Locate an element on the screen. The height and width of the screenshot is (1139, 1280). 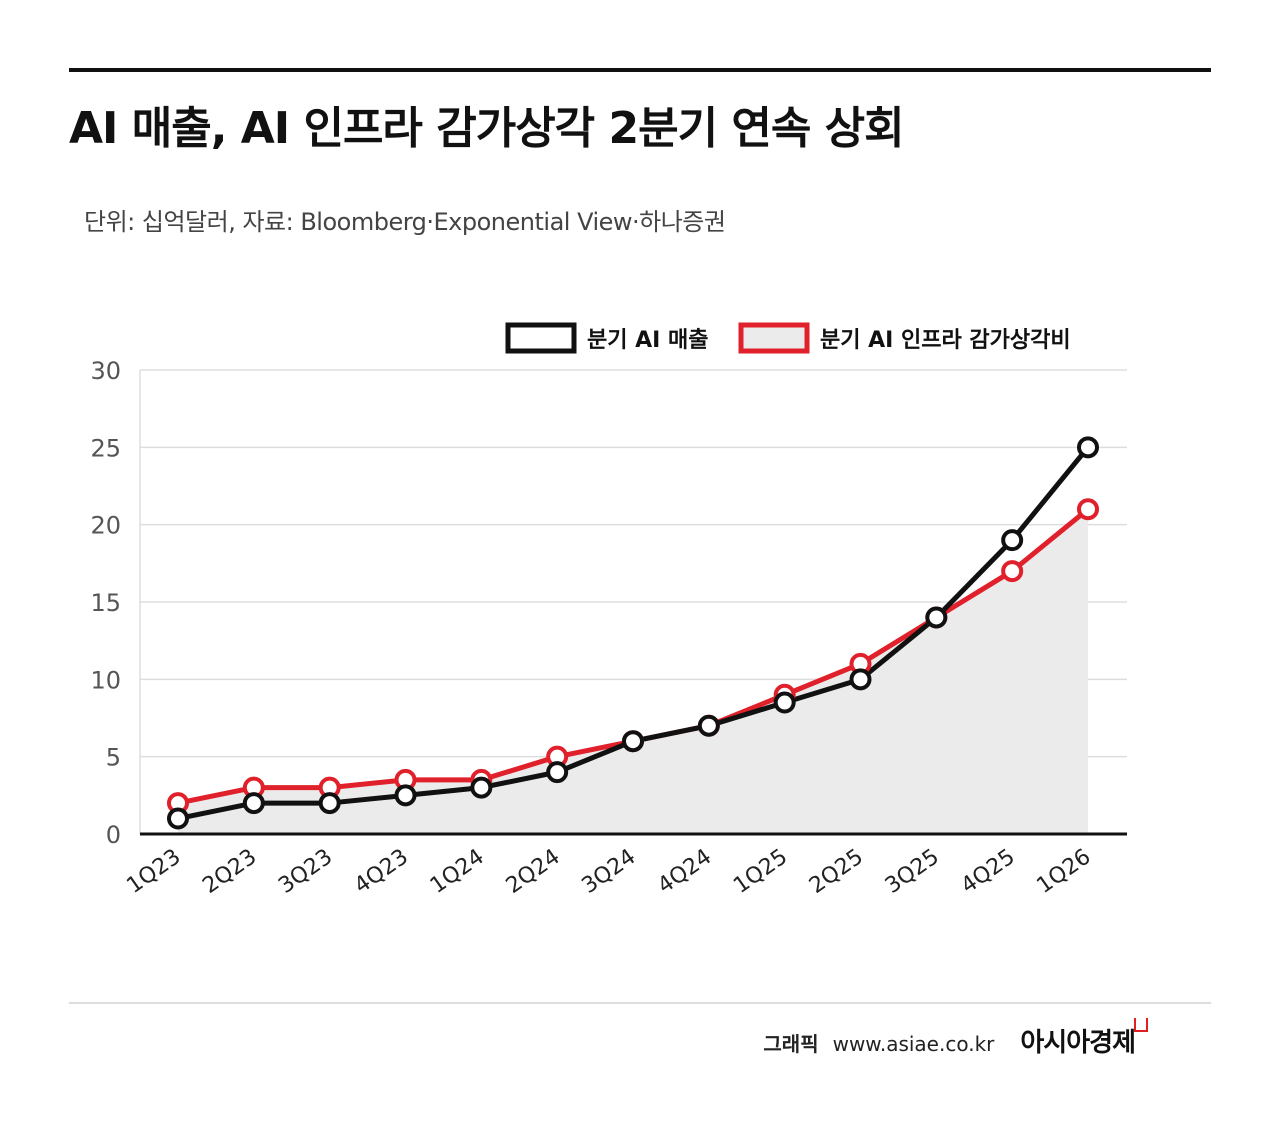
footer: 그래픽 www.asiae.co.kr 아시아경제 is located at coordinates (949, 1040).